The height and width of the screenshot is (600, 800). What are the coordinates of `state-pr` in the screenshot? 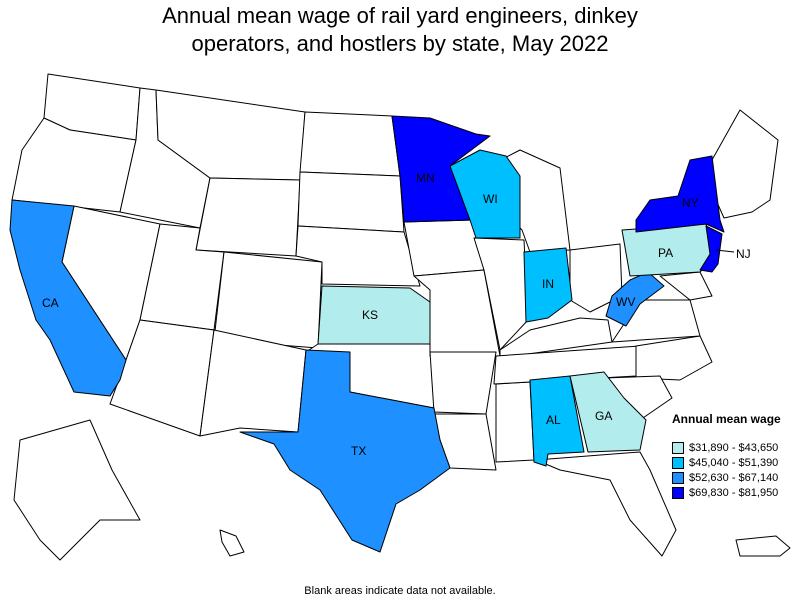 It's located at (763, 546).